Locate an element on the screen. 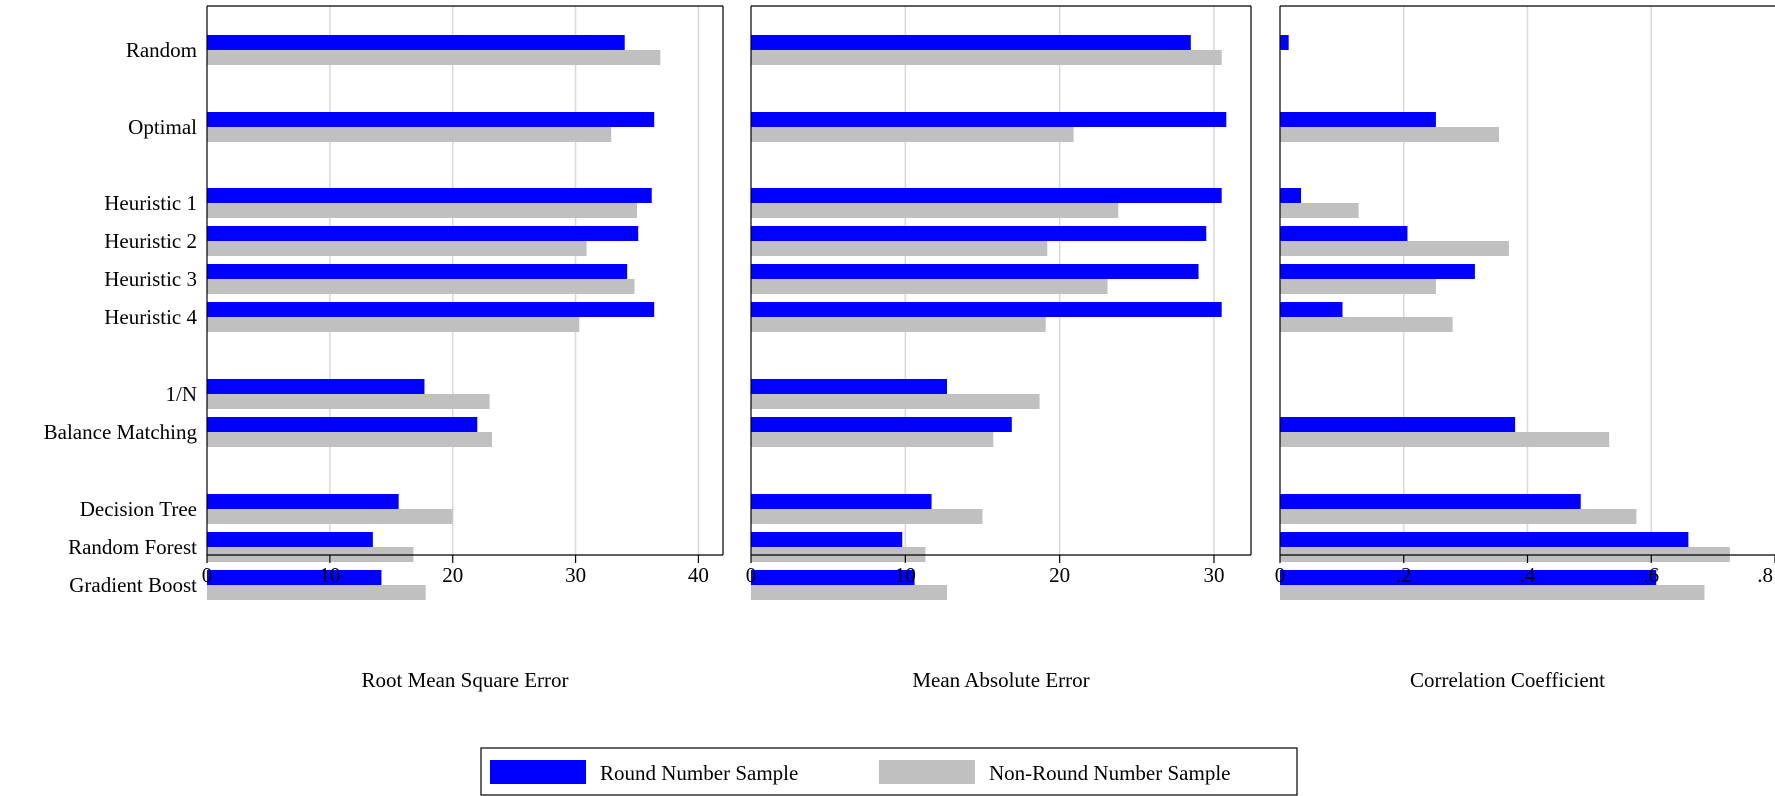  panel-3-bar-round-number-sample-random is located at coordinates (1284, 42).